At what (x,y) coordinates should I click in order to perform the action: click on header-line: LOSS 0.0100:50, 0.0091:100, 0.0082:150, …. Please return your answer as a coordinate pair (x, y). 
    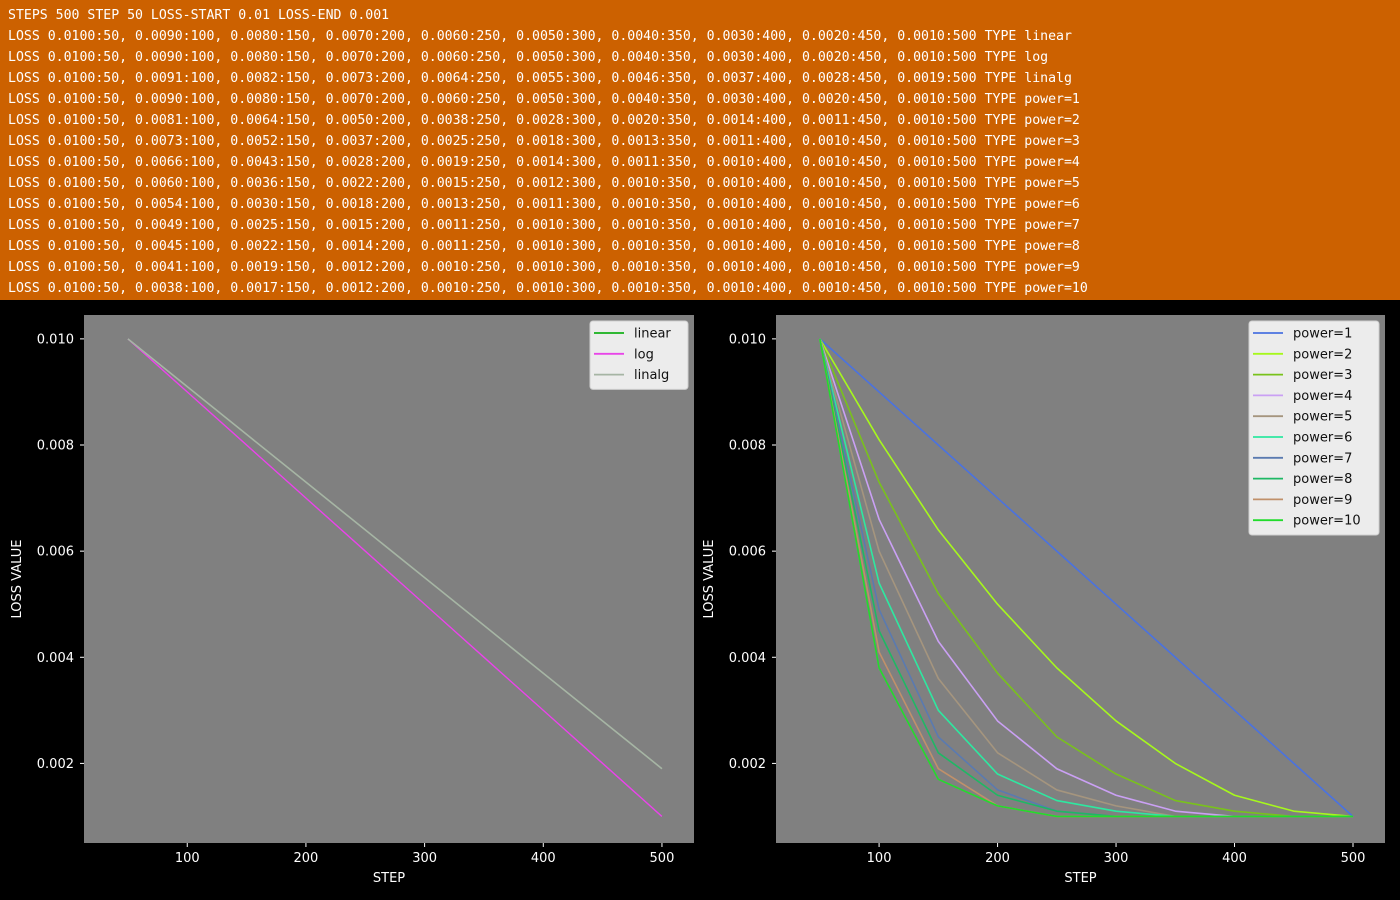
    Looking at the image, I should click on (540, 78).